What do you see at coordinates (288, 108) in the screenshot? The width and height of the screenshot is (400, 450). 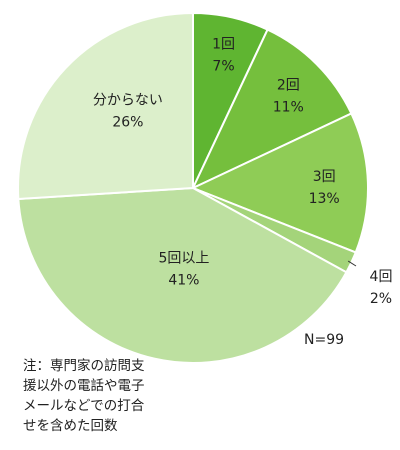 I see `slice-value-label: 11%` at bounding box center [288, 108].